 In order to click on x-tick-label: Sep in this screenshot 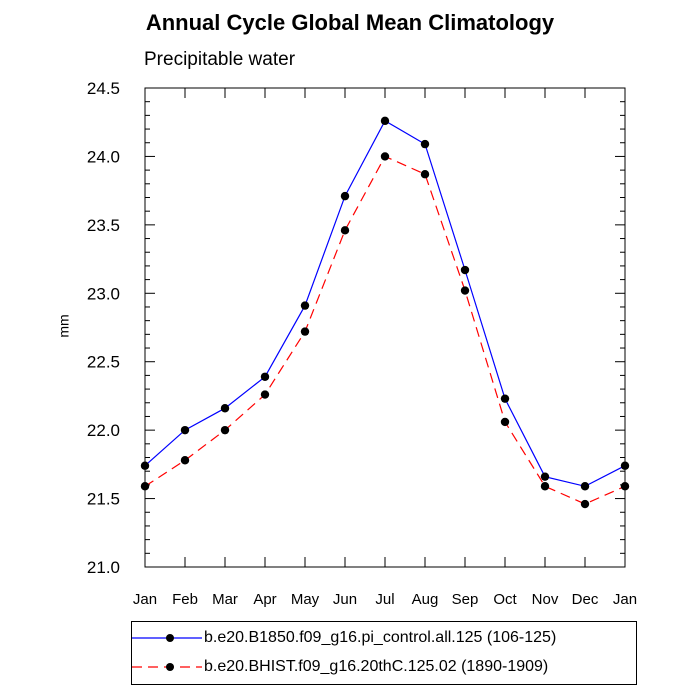, I will do `click(465, 599)`.